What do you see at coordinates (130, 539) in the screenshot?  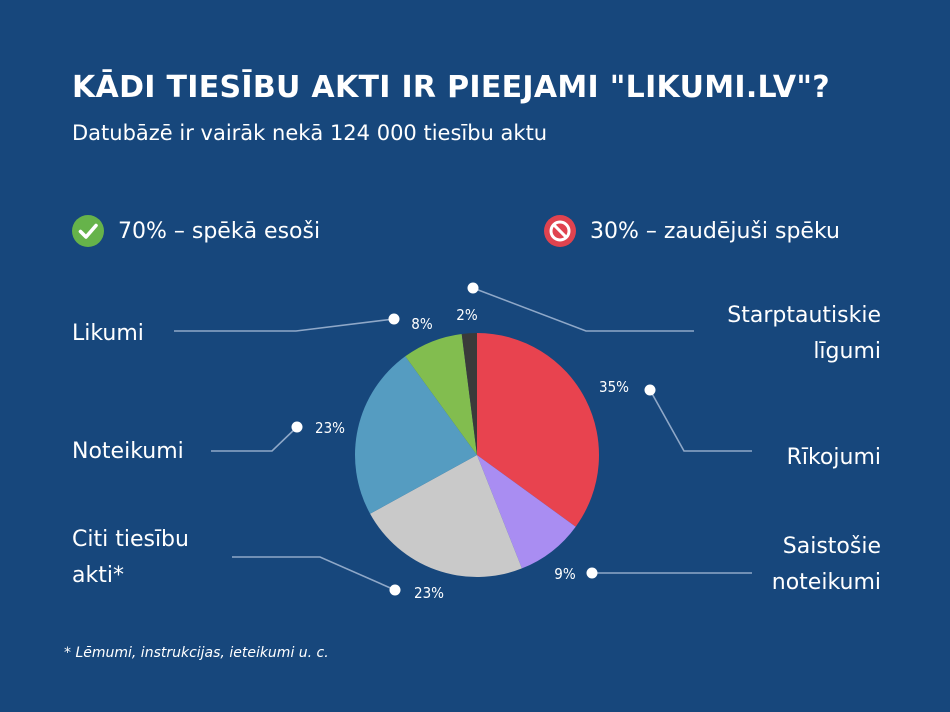 I see `category-label: Citi tiesību` at bounding box center [130, 539].